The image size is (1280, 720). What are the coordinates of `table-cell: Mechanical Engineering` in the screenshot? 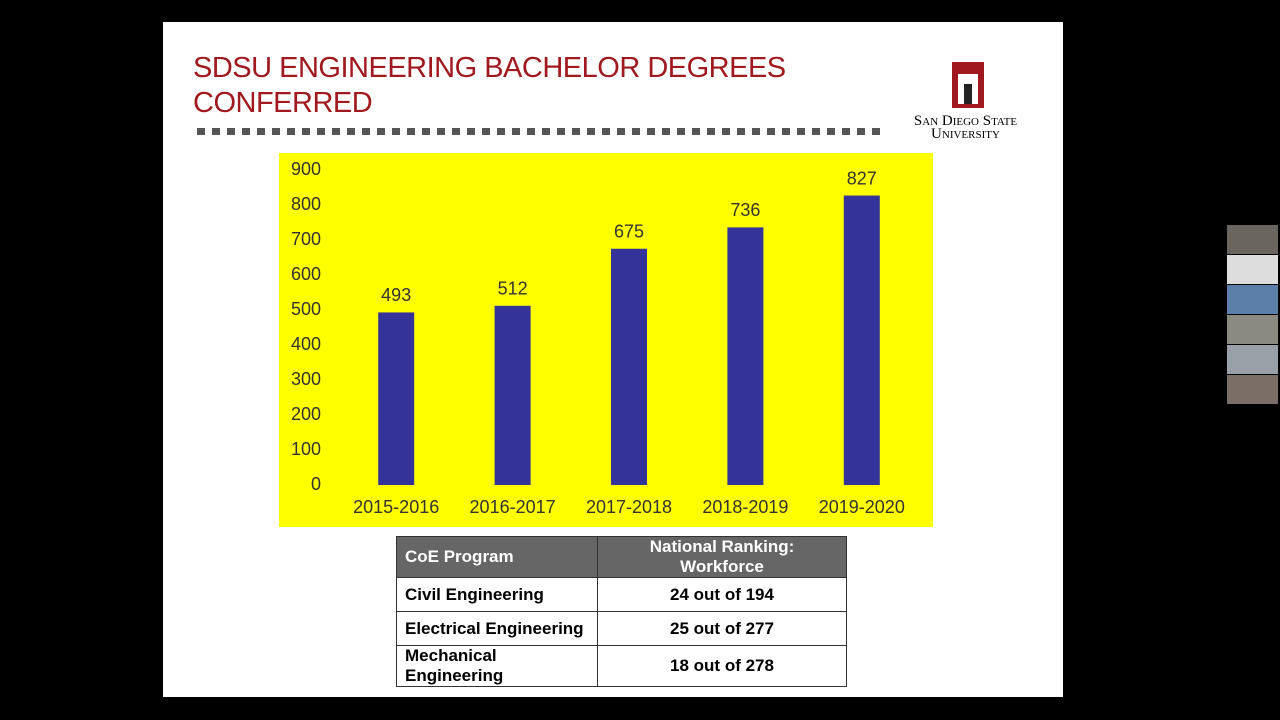 It's located at (497, 666).